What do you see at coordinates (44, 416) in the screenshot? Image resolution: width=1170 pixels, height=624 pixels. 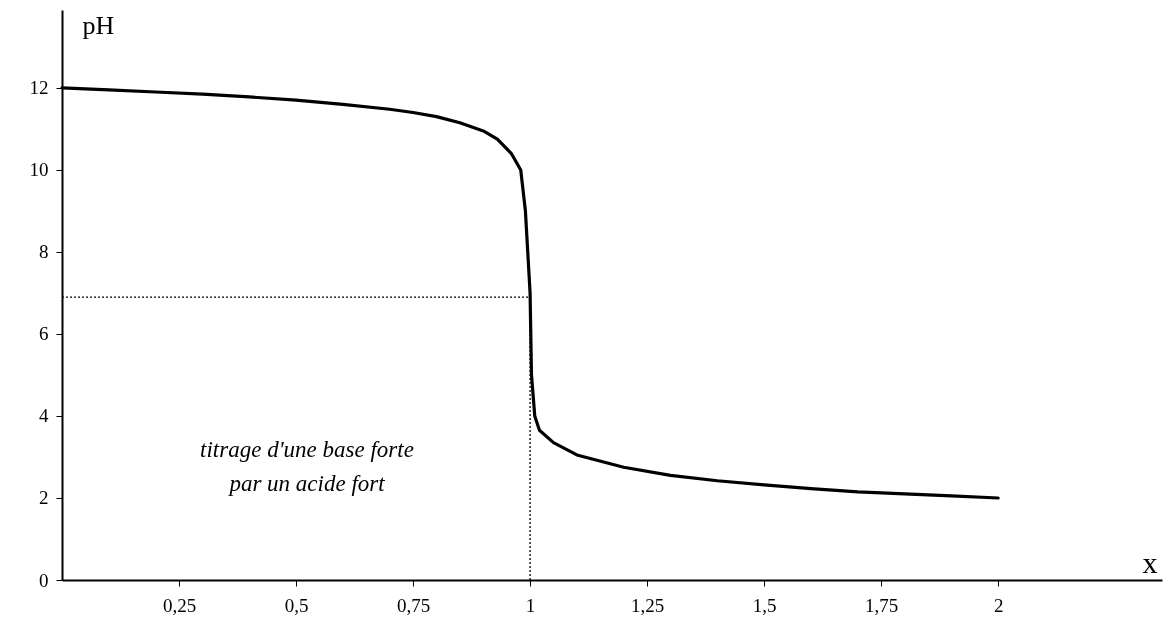 I see `y-tick-label: 4` at bounding box center [44, 416].